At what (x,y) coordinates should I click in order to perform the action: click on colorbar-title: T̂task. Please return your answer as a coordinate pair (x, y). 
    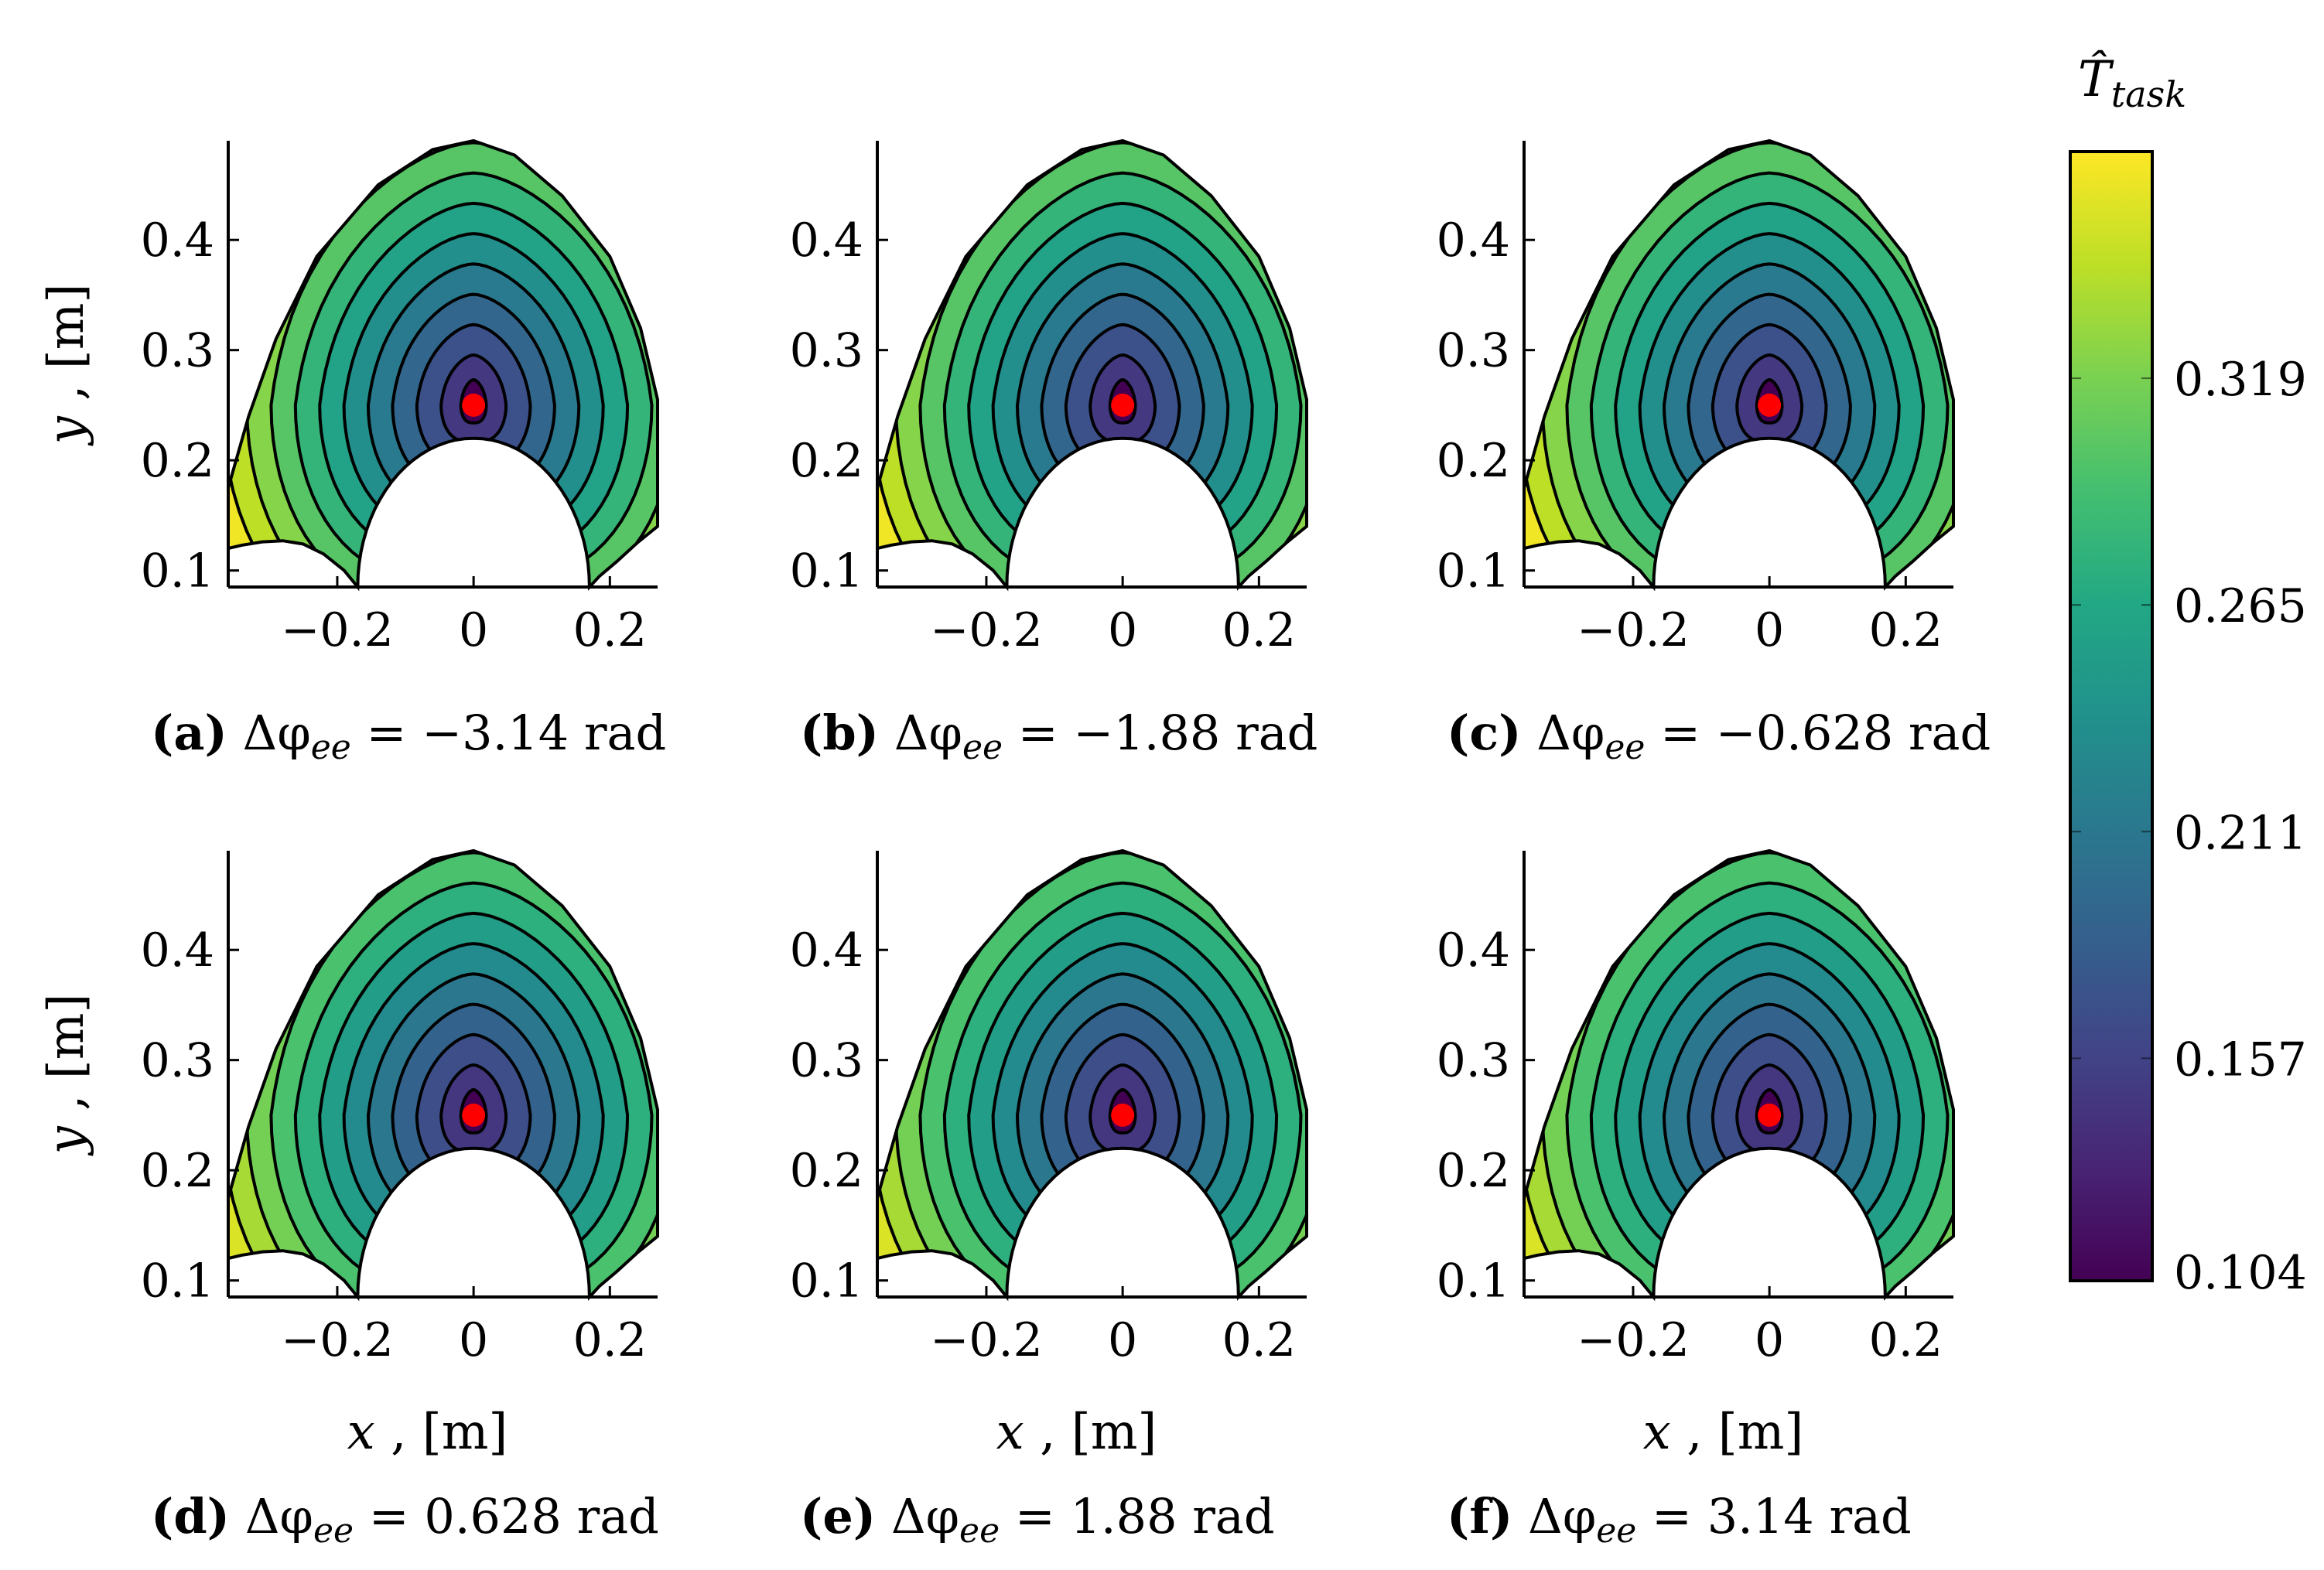
    Looking at the image, I should click on (2132, 82).